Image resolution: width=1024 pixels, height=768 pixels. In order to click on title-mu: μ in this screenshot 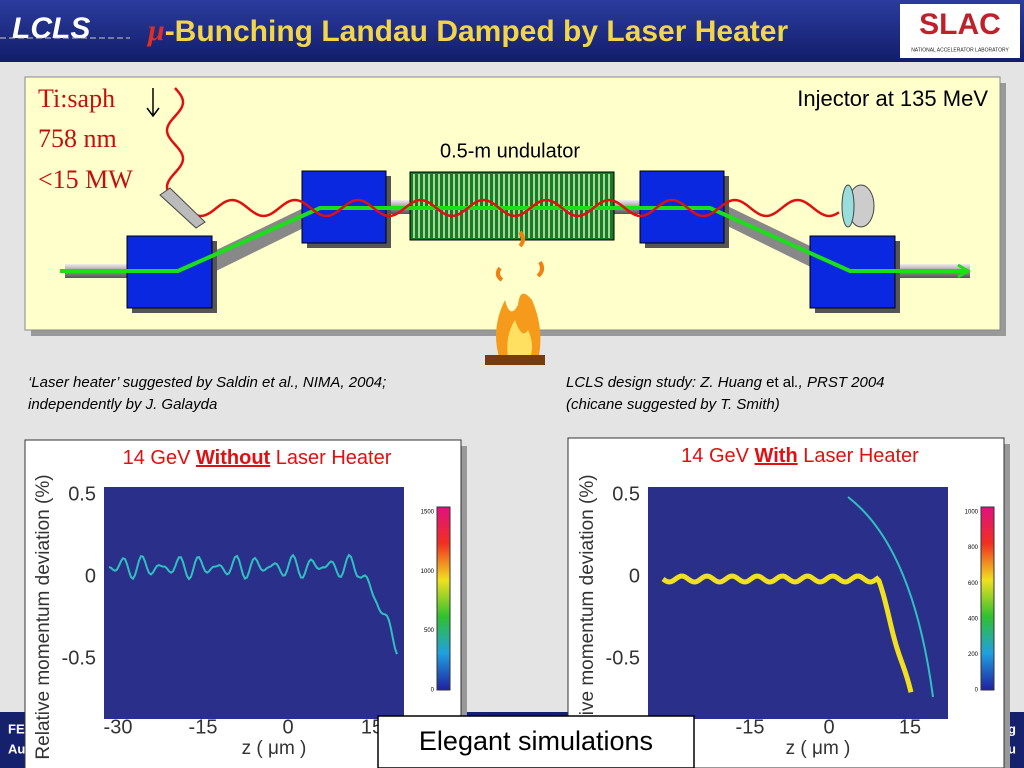, I will do `click(155, 30)`.